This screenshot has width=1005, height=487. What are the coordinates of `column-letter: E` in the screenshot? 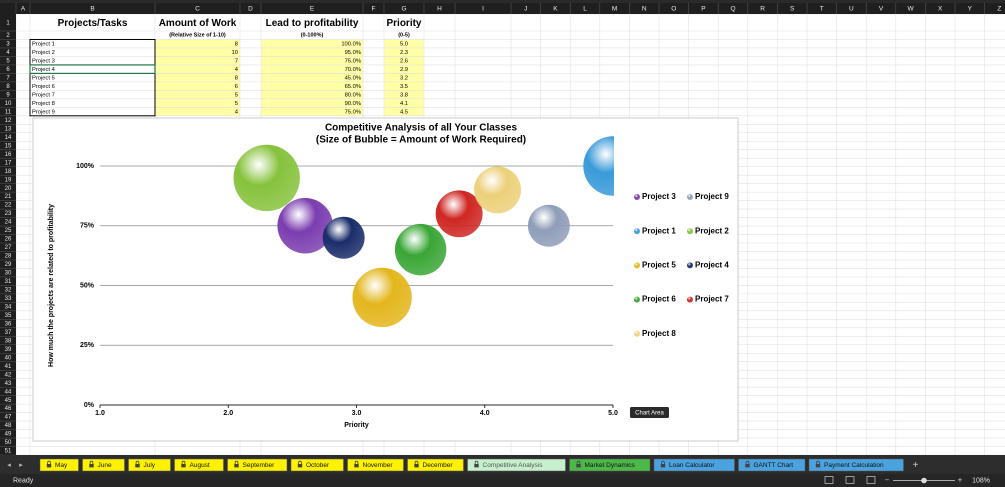 It's located at (312, 9).